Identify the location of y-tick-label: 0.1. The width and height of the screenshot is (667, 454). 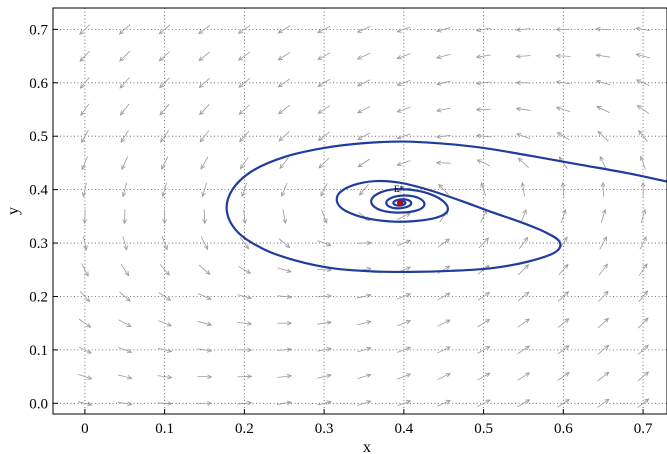
(38, 351).